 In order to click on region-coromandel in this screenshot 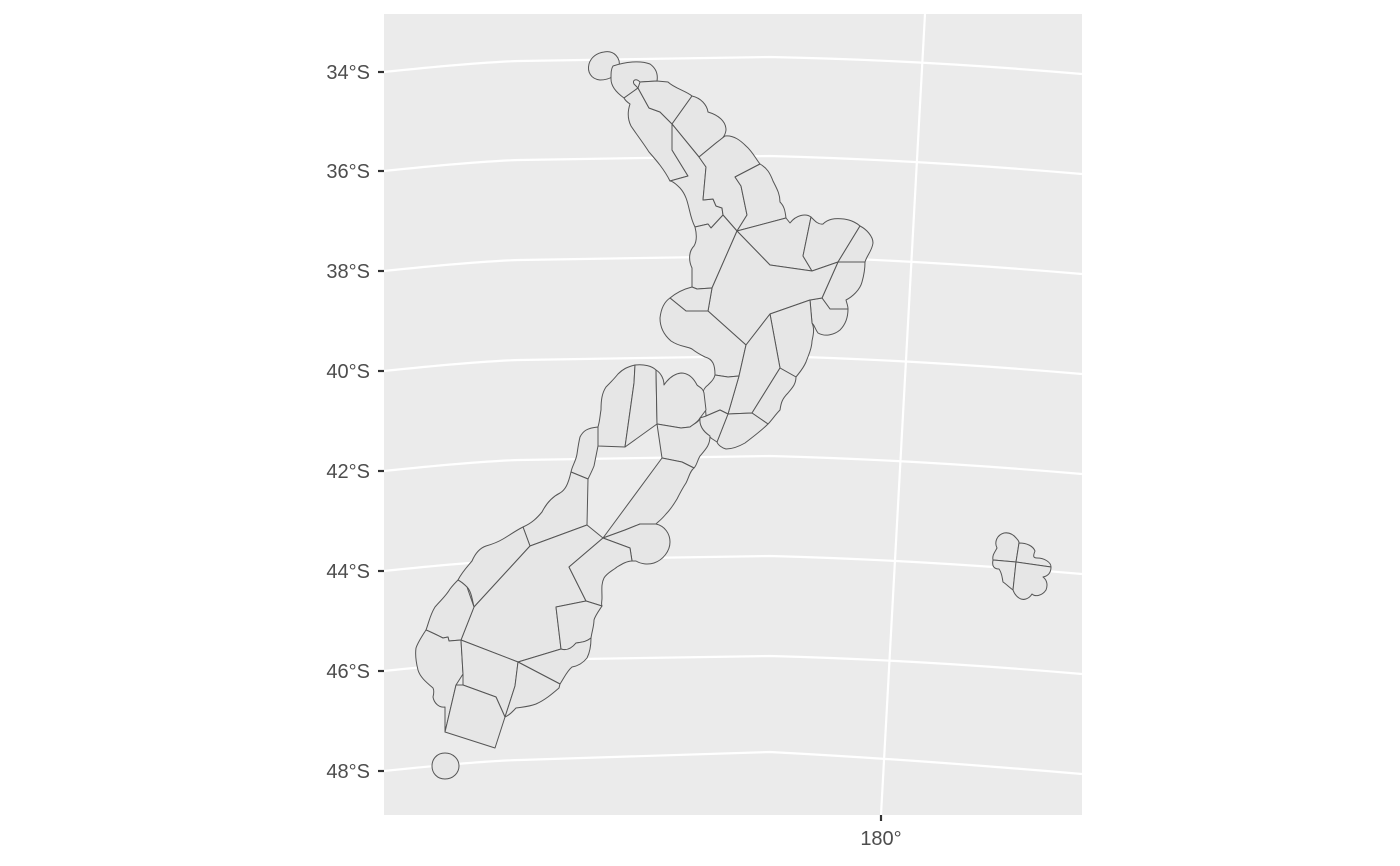, I will do `click(729, 183)`.